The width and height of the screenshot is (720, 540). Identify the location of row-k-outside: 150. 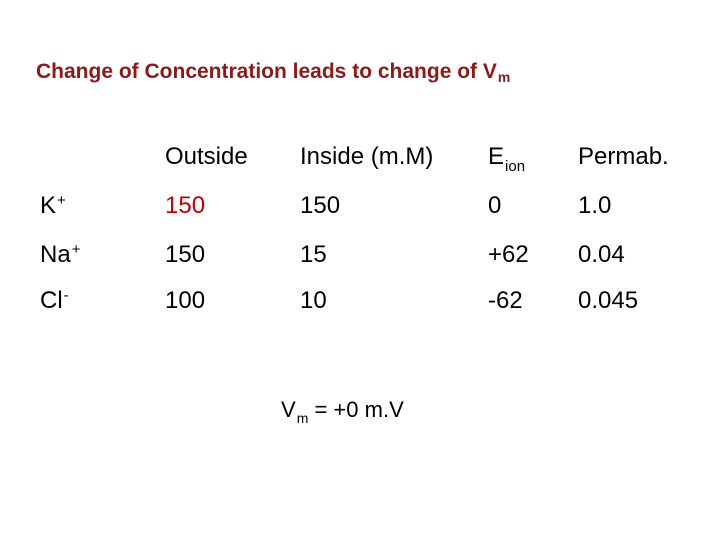
(185, 205).